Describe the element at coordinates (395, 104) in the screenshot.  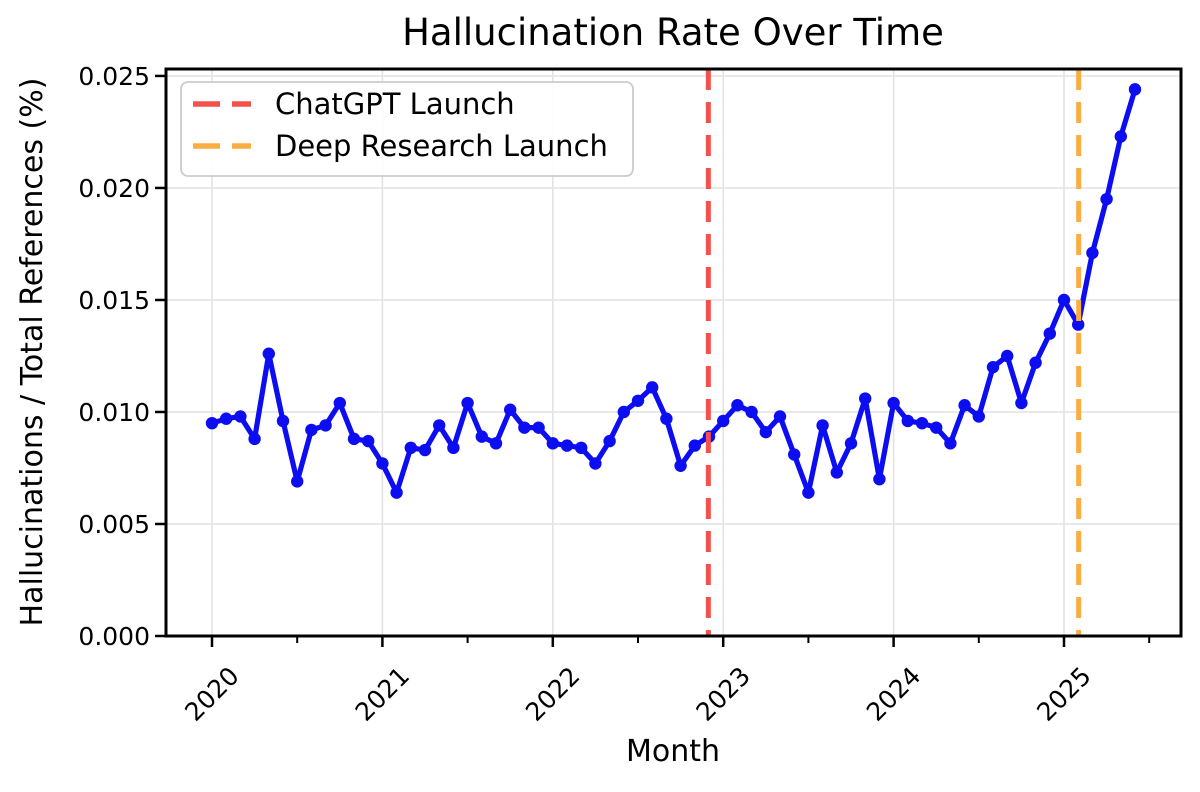
I see `chatgpt-launch-legend-label: ChatGPT Launch` at that location.